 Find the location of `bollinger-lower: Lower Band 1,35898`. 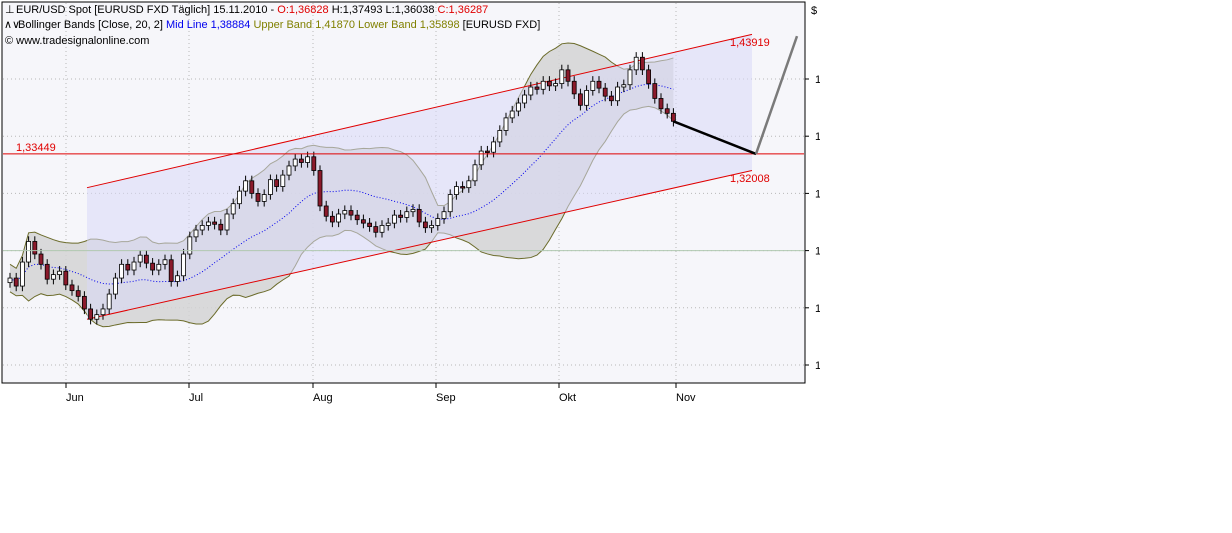

bollinger-lower: Lower Band 1,35898 is located at coordinates (409, 25).